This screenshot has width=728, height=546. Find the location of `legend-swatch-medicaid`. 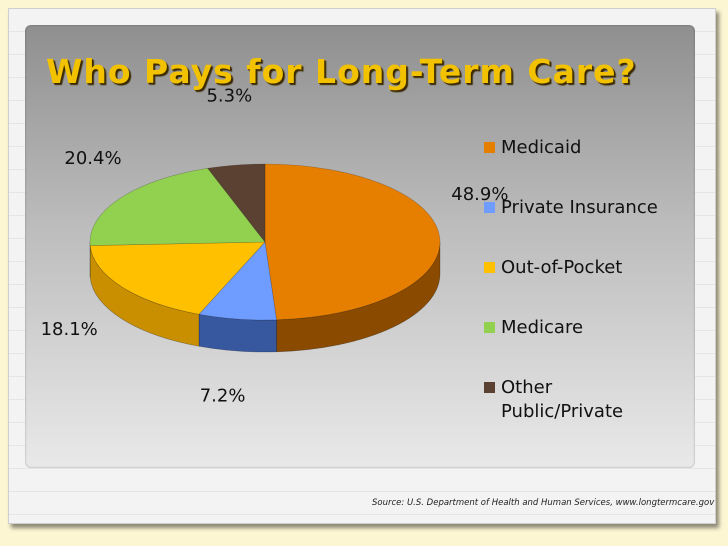

legend-swatch-medicaid is located at coordinates (489, 147).